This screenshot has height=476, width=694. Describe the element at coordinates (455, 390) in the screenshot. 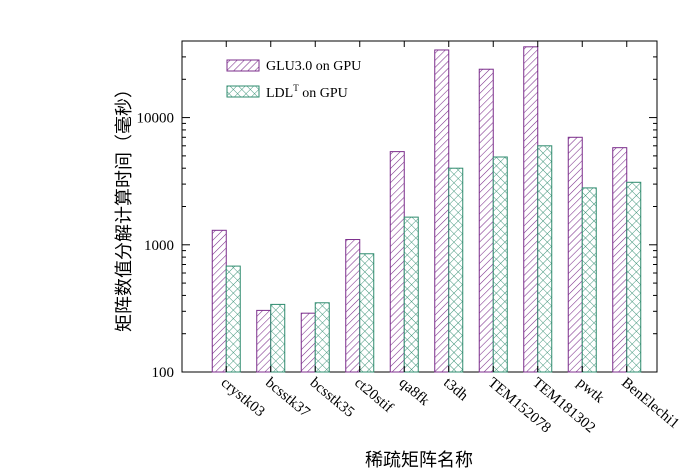

I see `x-tick-label-t3dh: t3dh` at that location.